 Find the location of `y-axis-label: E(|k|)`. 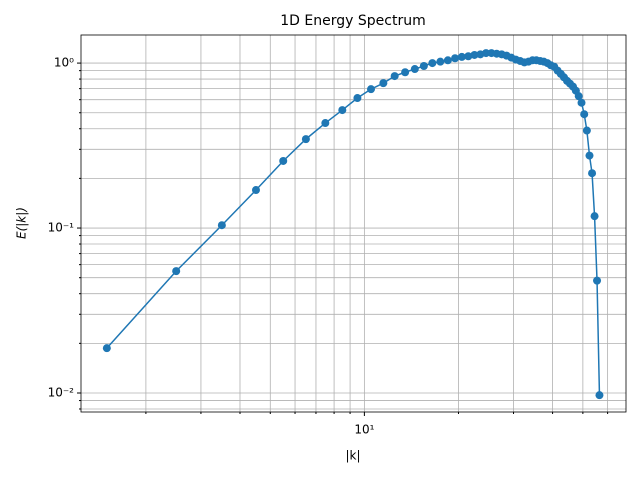

y-axis-label: E(|k|) is located at coordinates (22, 223).